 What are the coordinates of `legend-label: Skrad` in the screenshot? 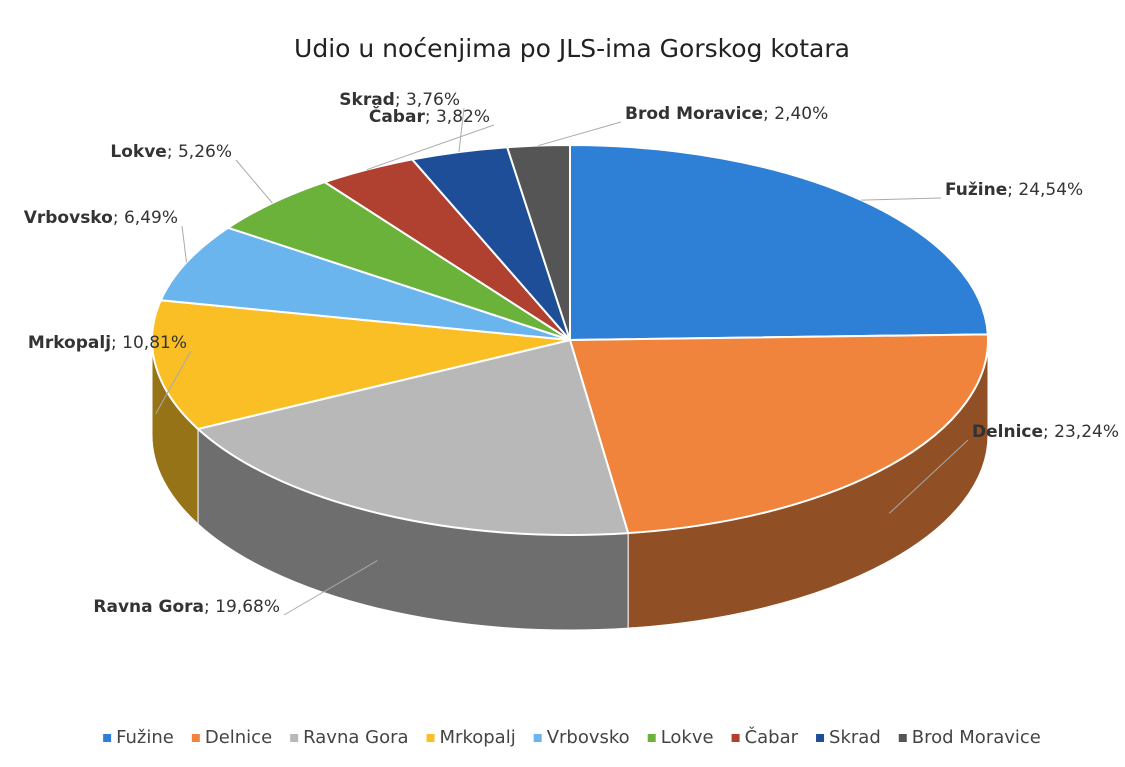 It's located at (855, 737).